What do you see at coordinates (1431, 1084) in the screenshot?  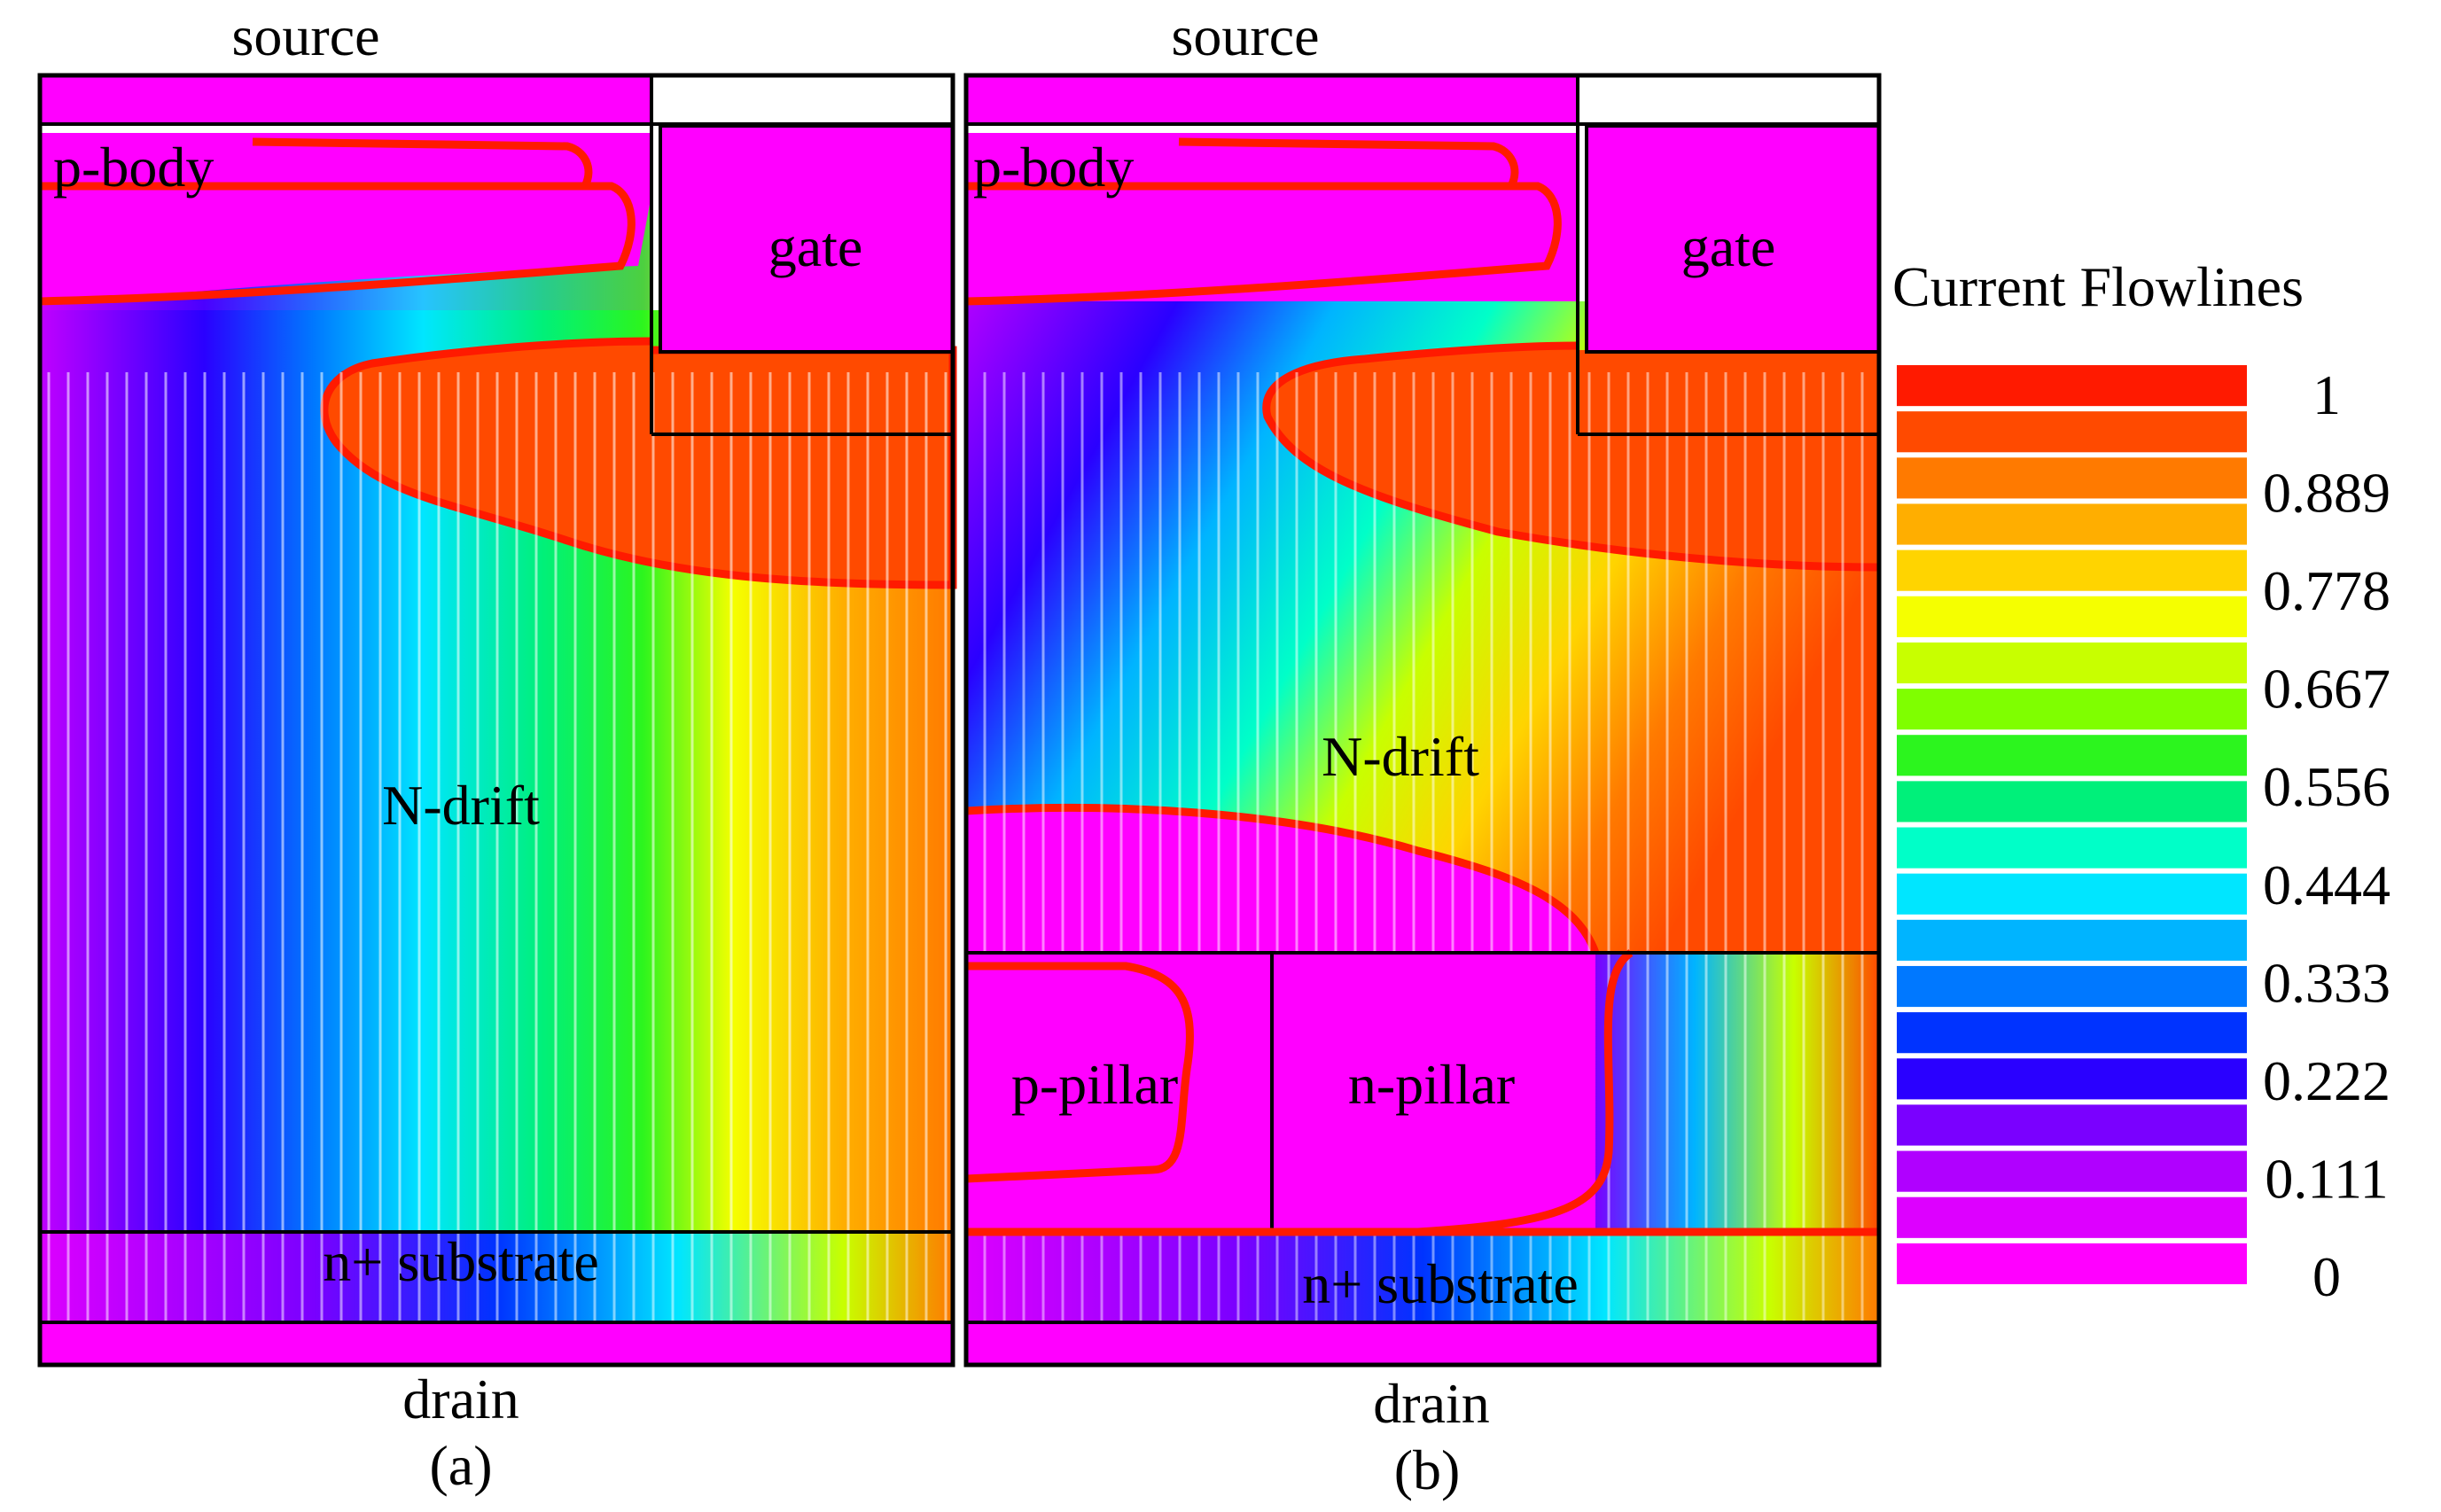 I see `n-pillar-label: n-pillar` at bounding box center [1431, 1084].